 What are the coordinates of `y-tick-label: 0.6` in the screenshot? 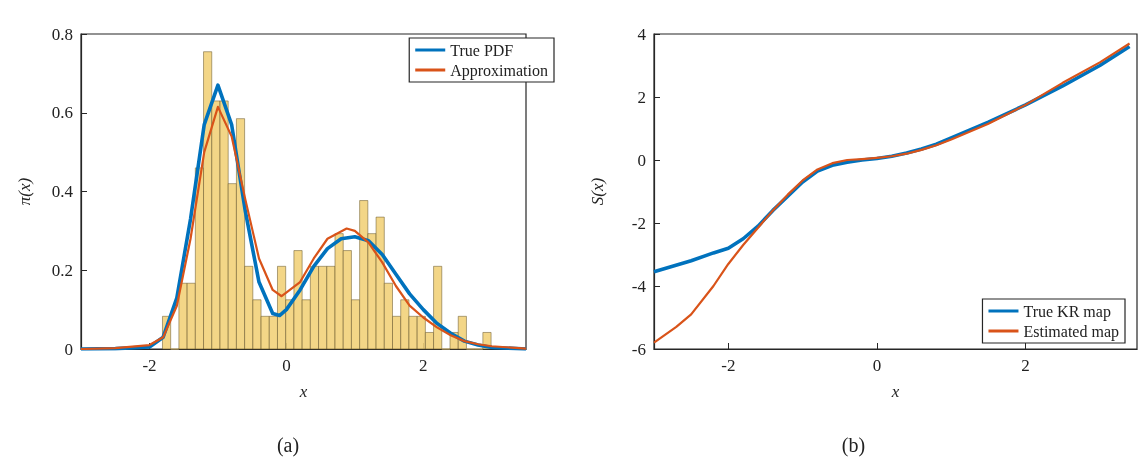 It's located at (62, 113).